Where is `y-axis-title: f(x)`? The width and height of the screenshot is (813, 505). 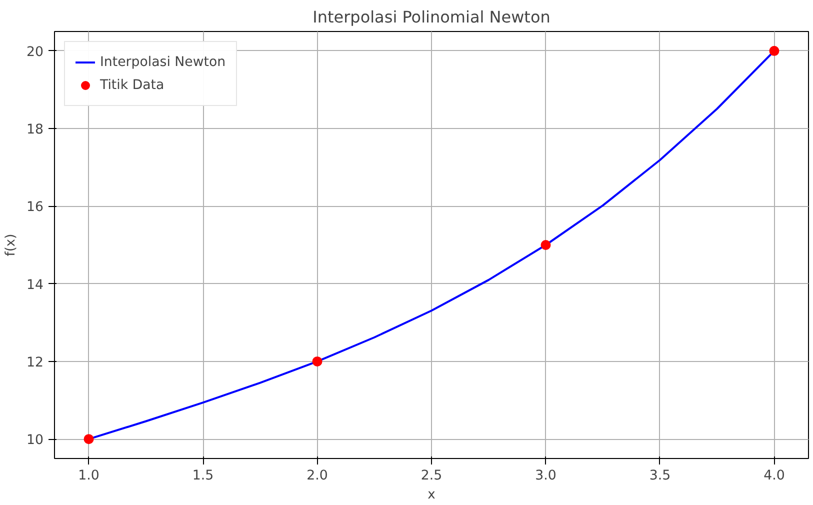 y-axis-title: f(x) is located at coordinates (11, 245).